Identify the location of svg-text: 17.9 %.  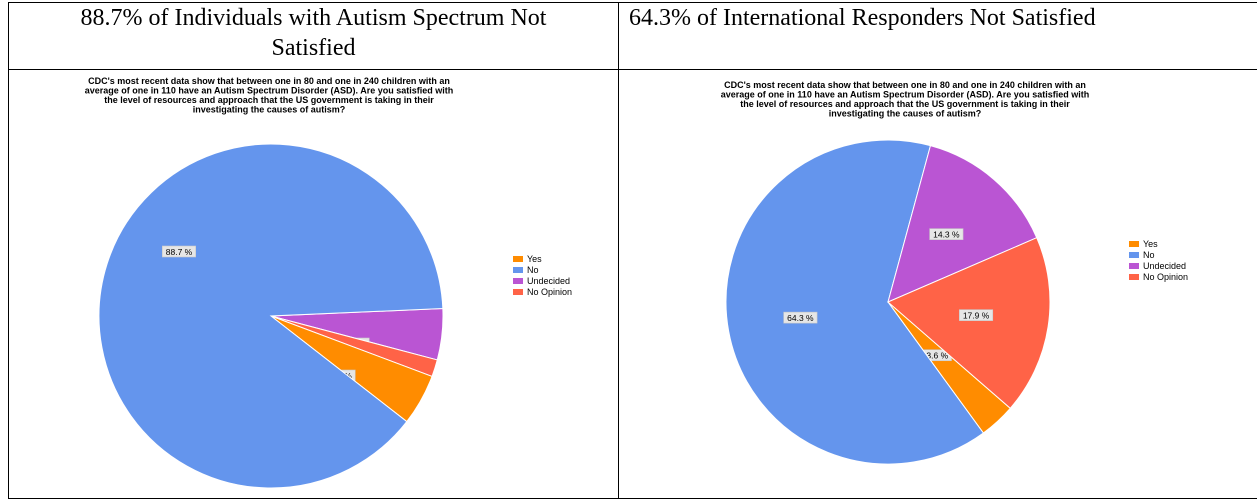
(976, 316).